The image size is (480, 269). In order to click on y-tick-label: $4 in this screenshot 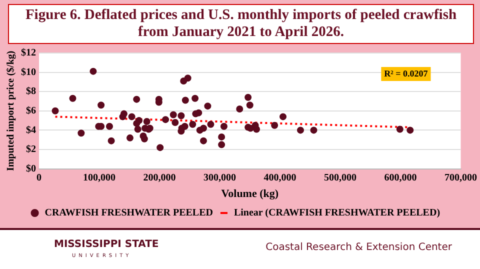, I will do `click(31, 130)`.